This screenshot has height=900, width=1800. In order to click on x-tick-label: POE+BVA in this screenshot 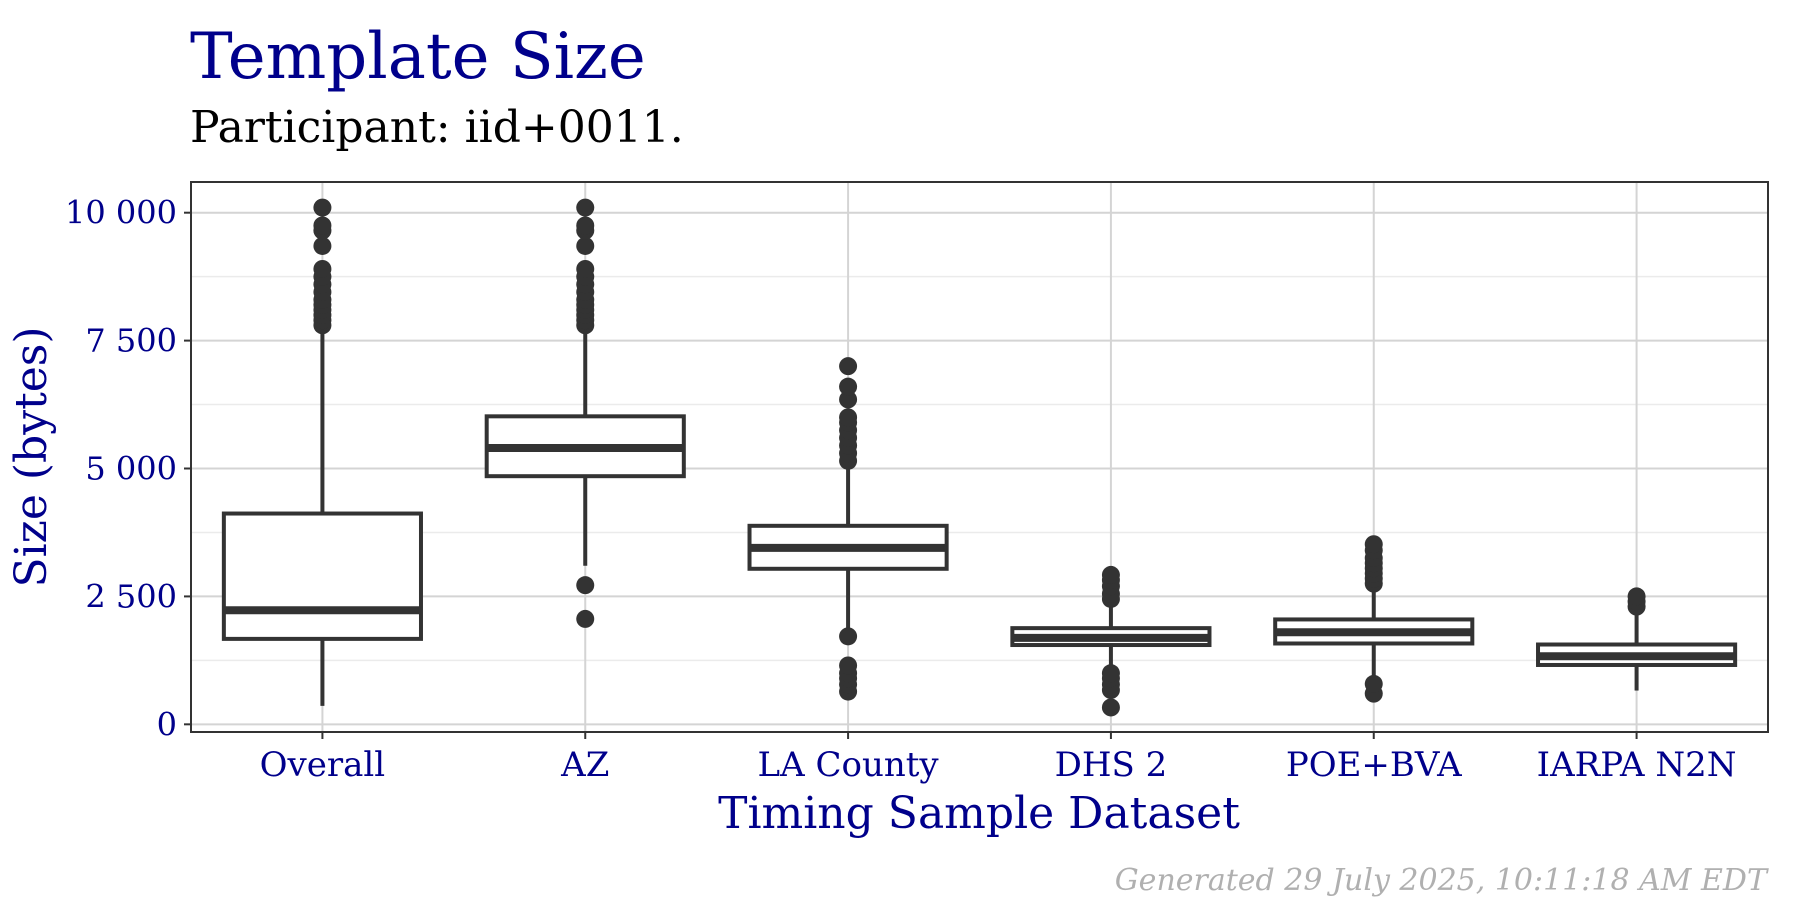, I will do `click(1374, 765)`.